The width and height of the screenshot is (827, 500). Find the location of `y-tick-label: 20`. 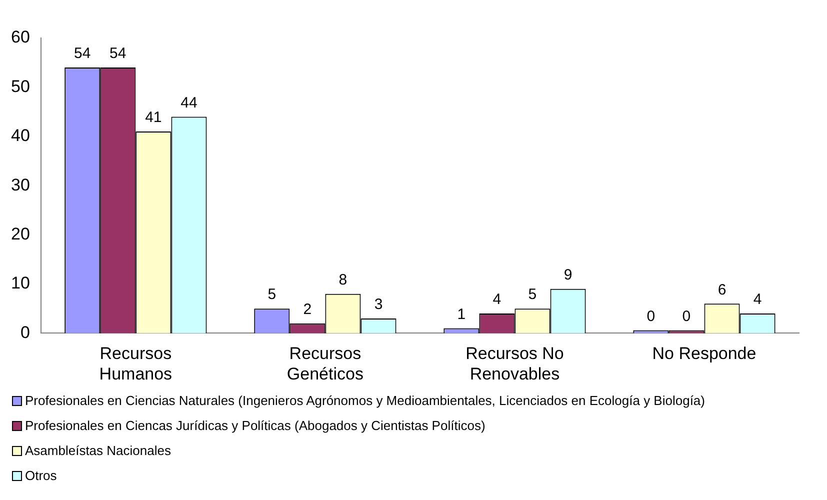

y-tick-label: 20 is located at coordinates (20, 234).